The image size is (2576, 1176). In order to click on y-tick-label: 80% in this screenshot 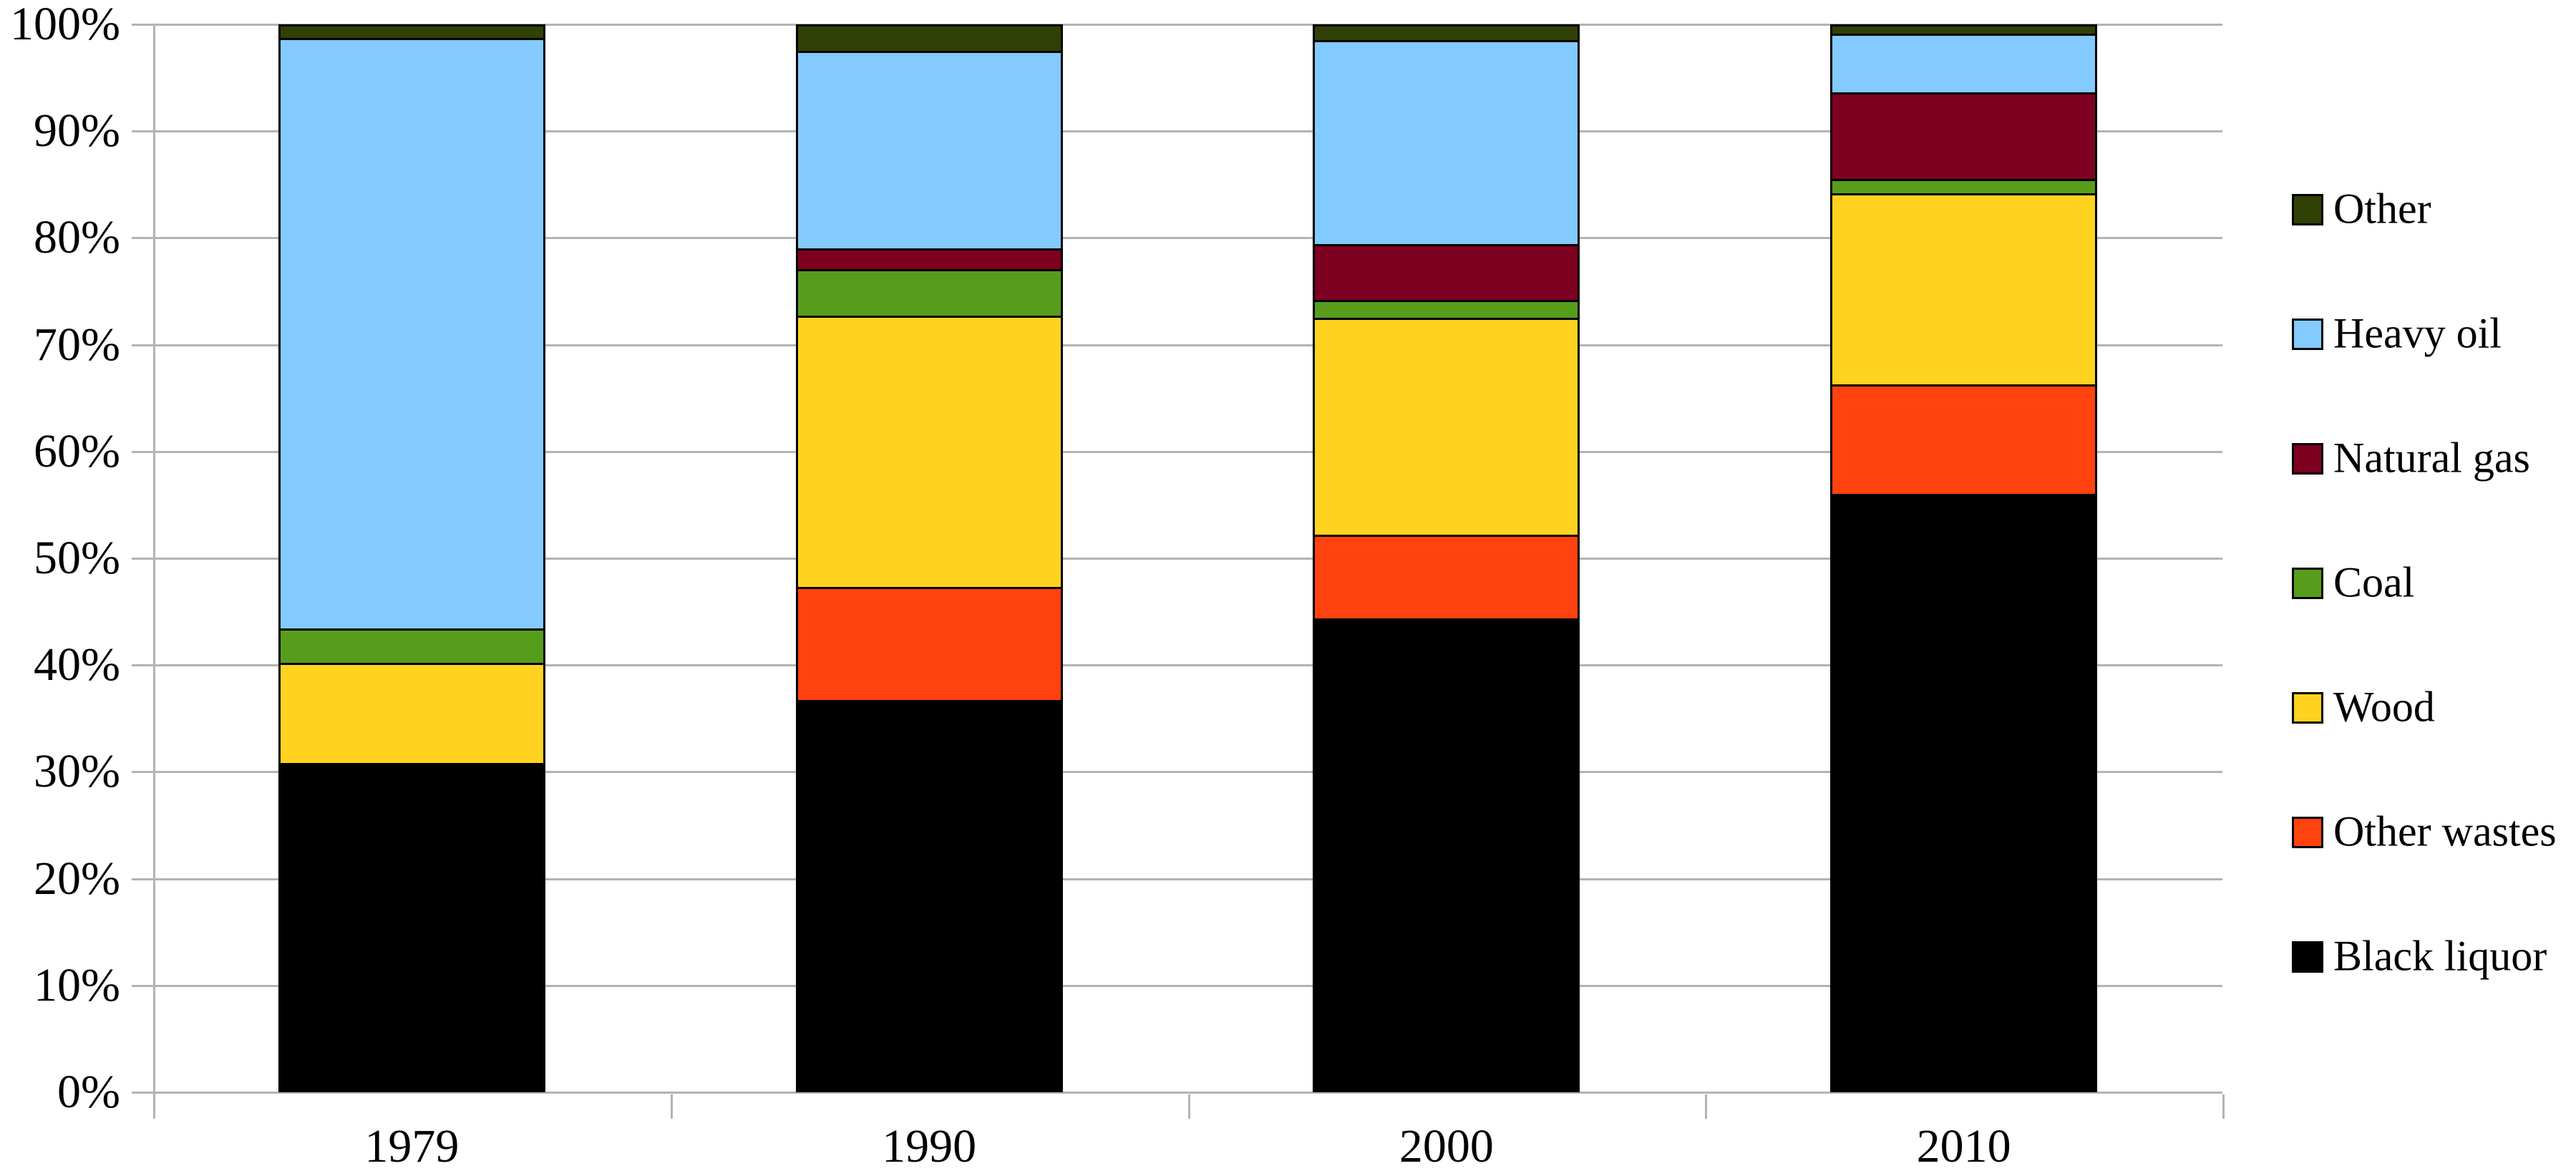, I will do `click(77, 238)`.